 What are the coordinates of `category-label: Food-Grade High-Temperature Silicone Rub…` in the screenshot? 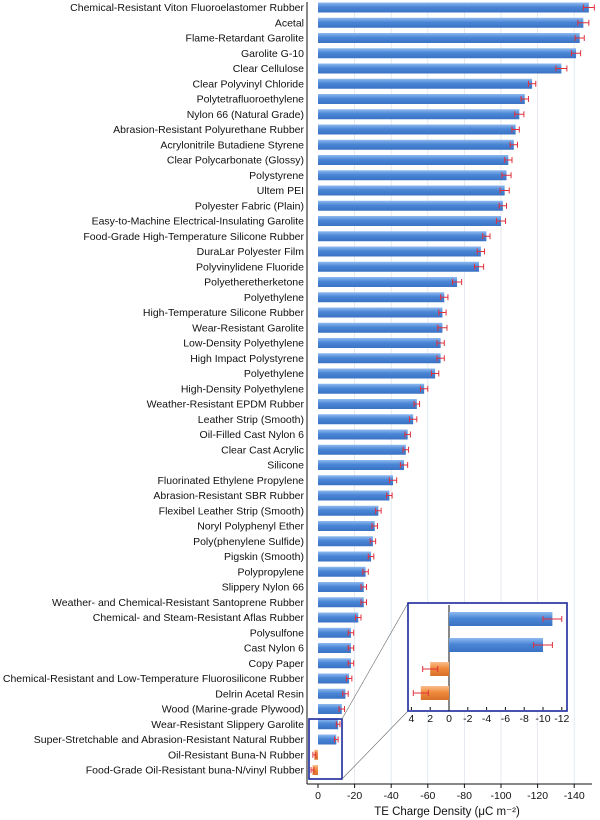 It's located at (193, 237).